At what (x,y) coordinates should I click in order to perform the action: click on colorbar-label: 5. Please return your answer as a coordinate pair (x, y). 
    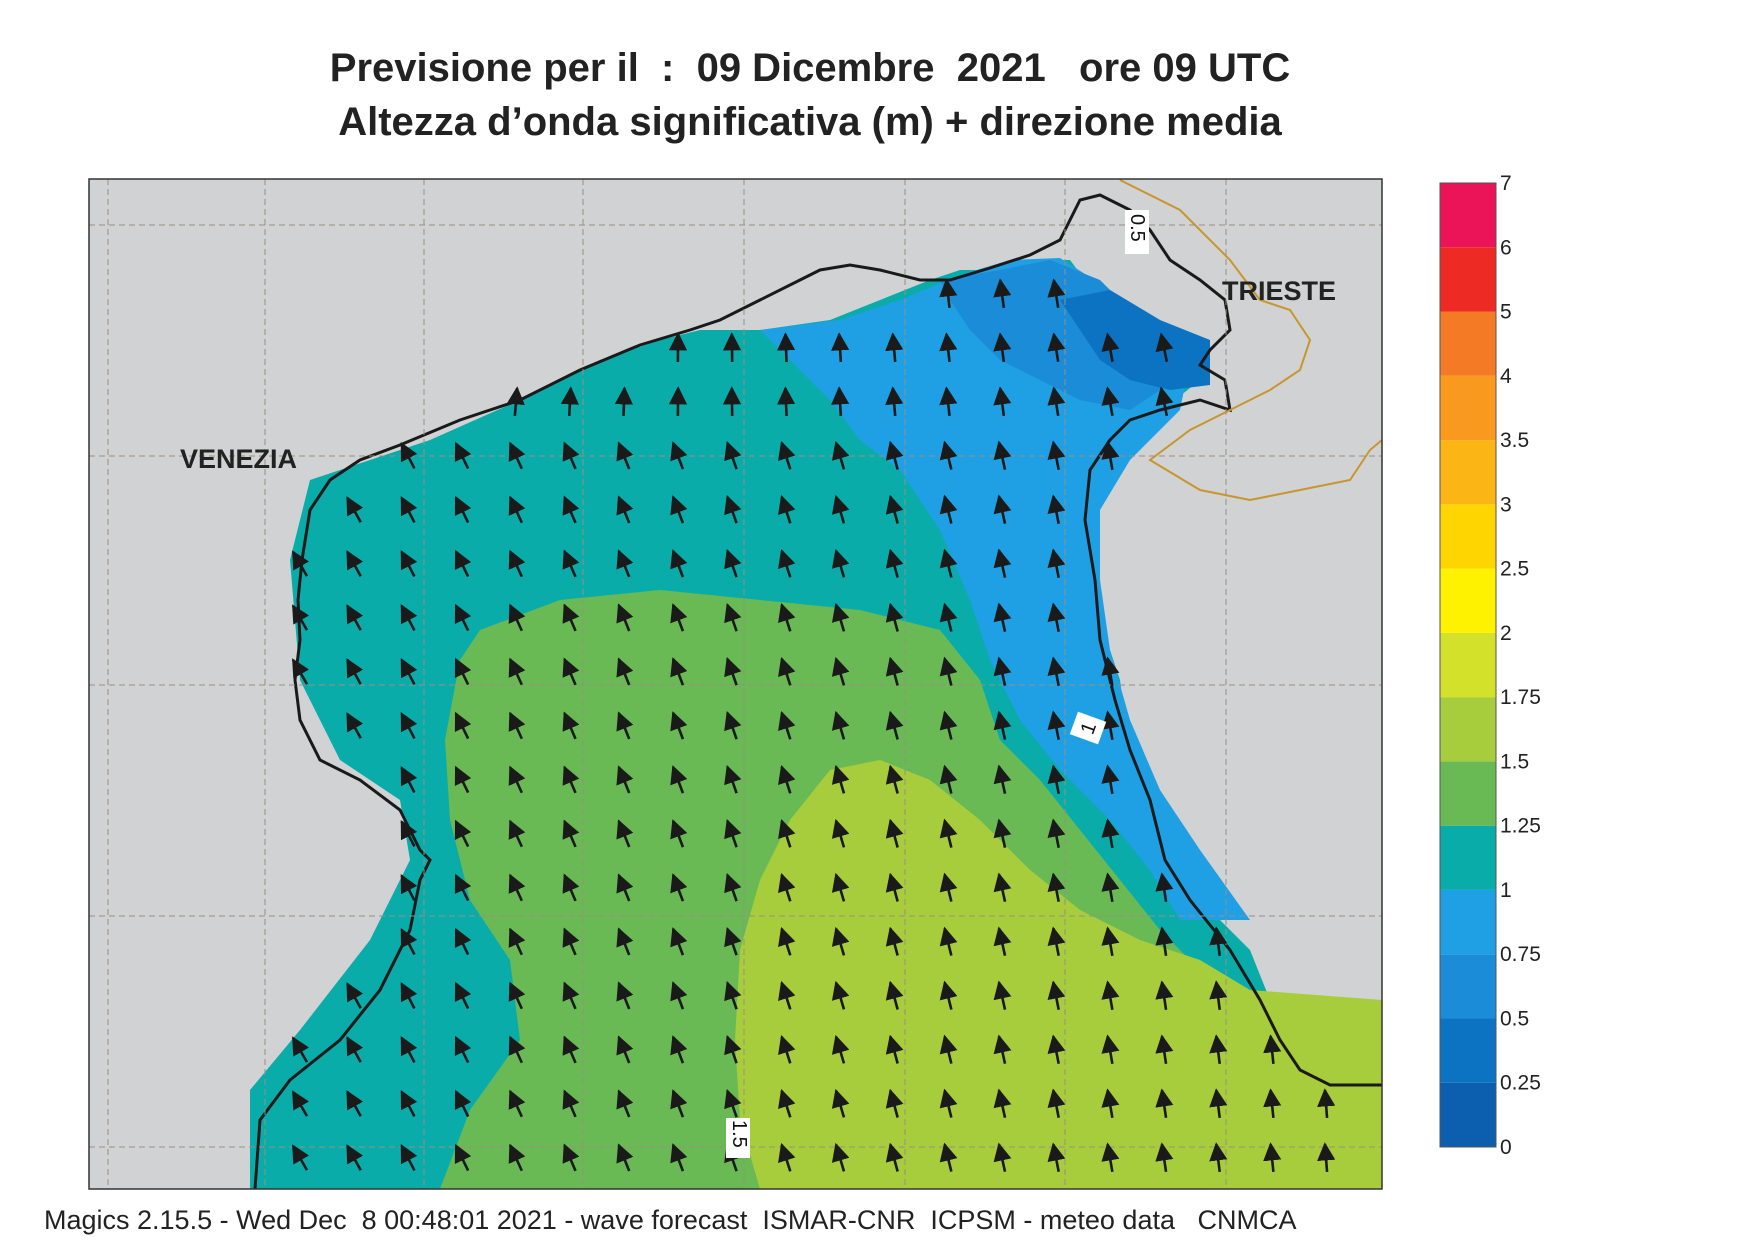
    Looking at the image, I should click on (1506, 312).